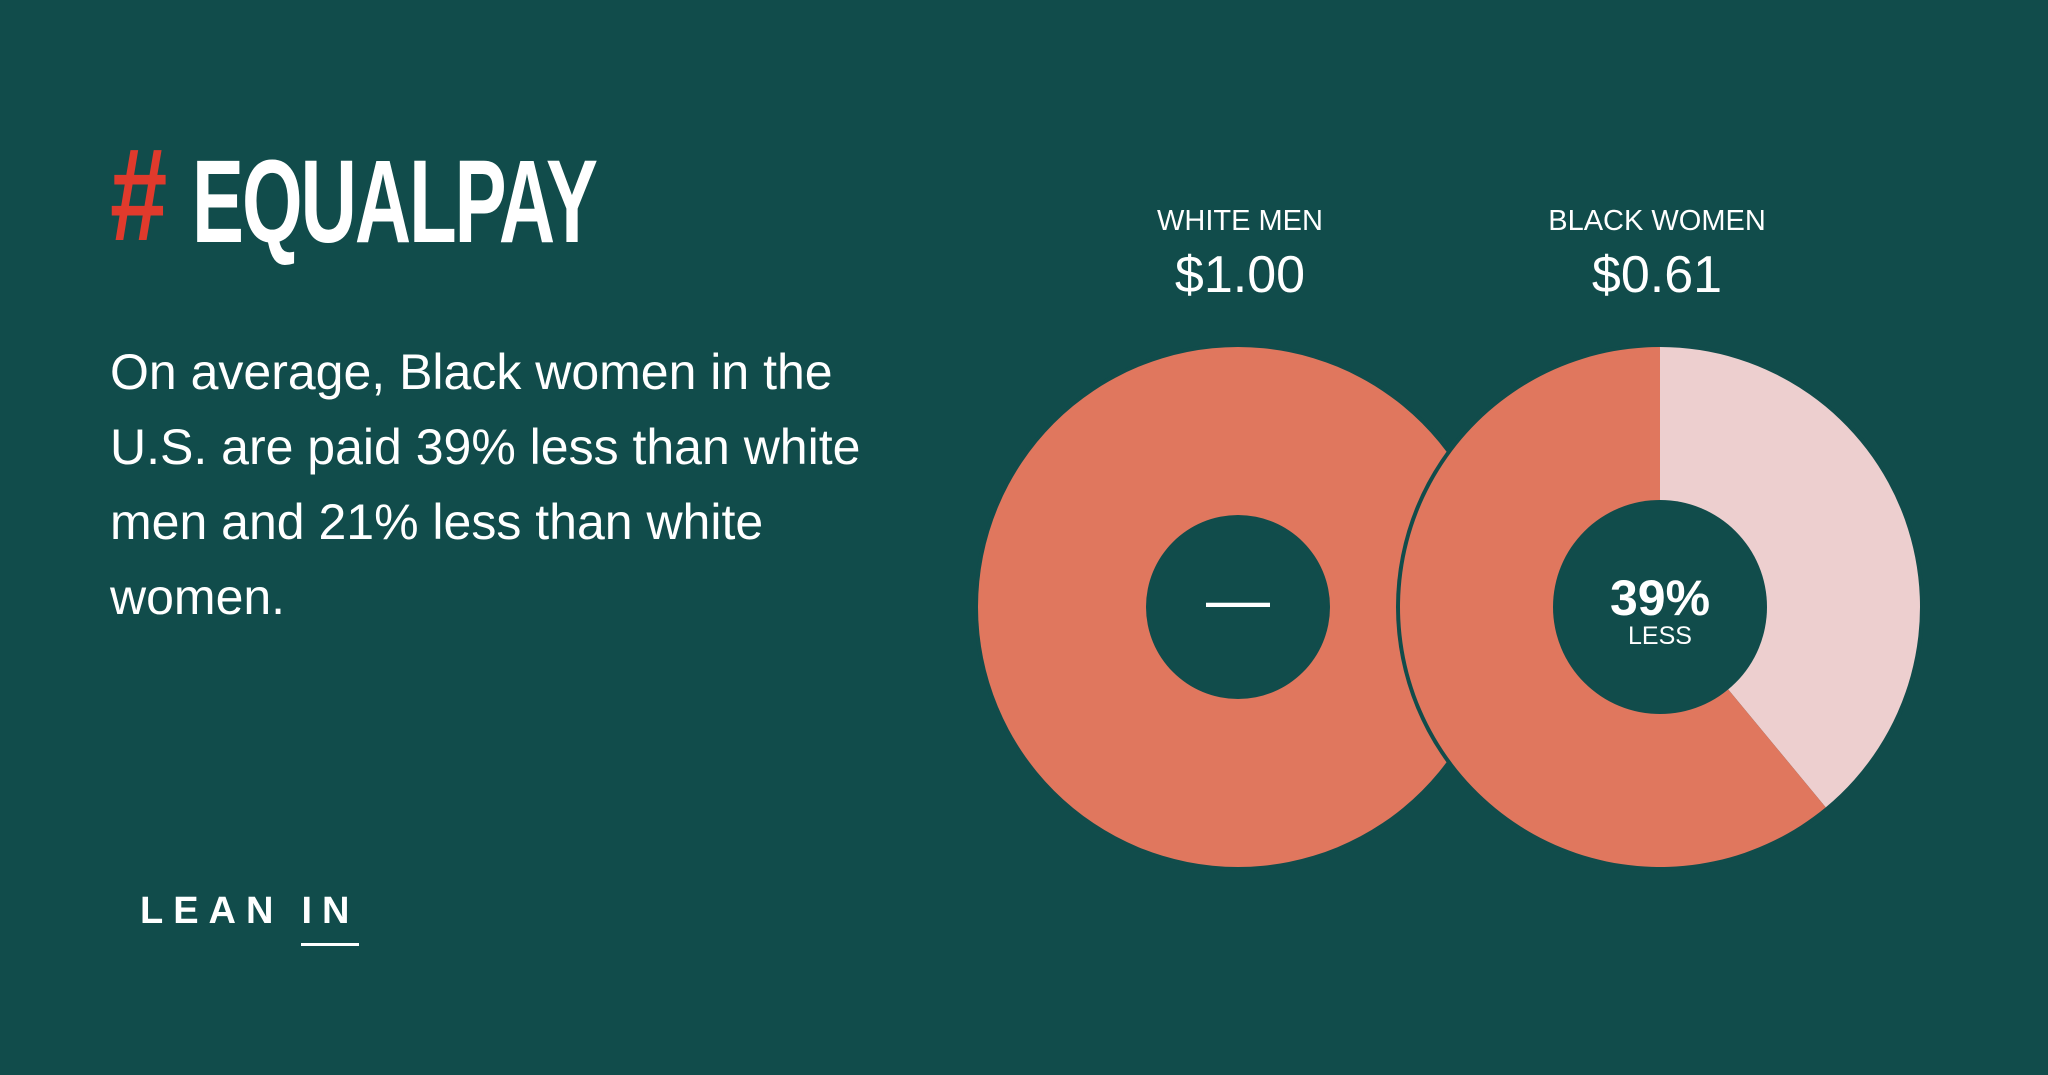  I want to click on brand-lean: LEAN, so click(212, 911).